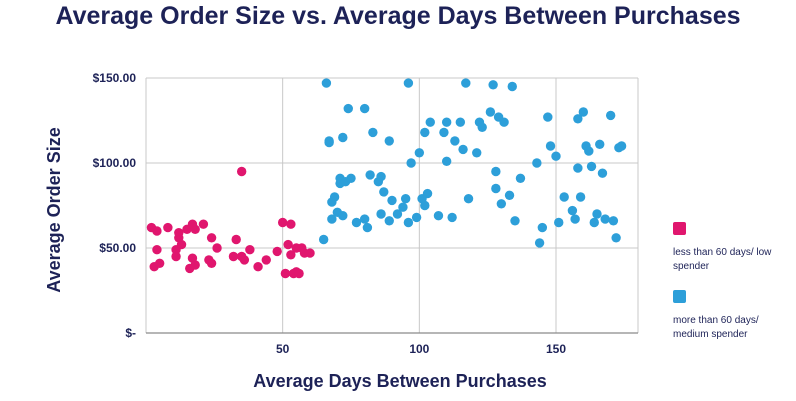  What do you see at coordinates (556, 349) in the screenshot?
I see `x-tick-label: 150` at bounding box center [556, 349].